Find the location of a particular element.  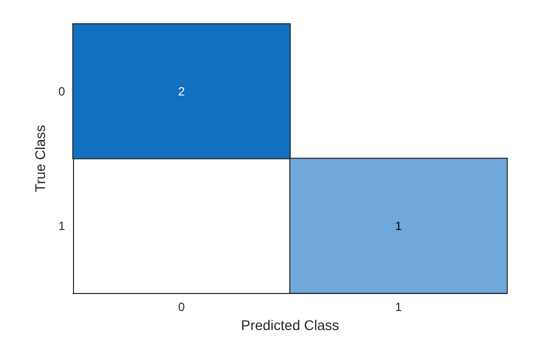

y-axis-title: True Class is located at coordinates (40, 158).